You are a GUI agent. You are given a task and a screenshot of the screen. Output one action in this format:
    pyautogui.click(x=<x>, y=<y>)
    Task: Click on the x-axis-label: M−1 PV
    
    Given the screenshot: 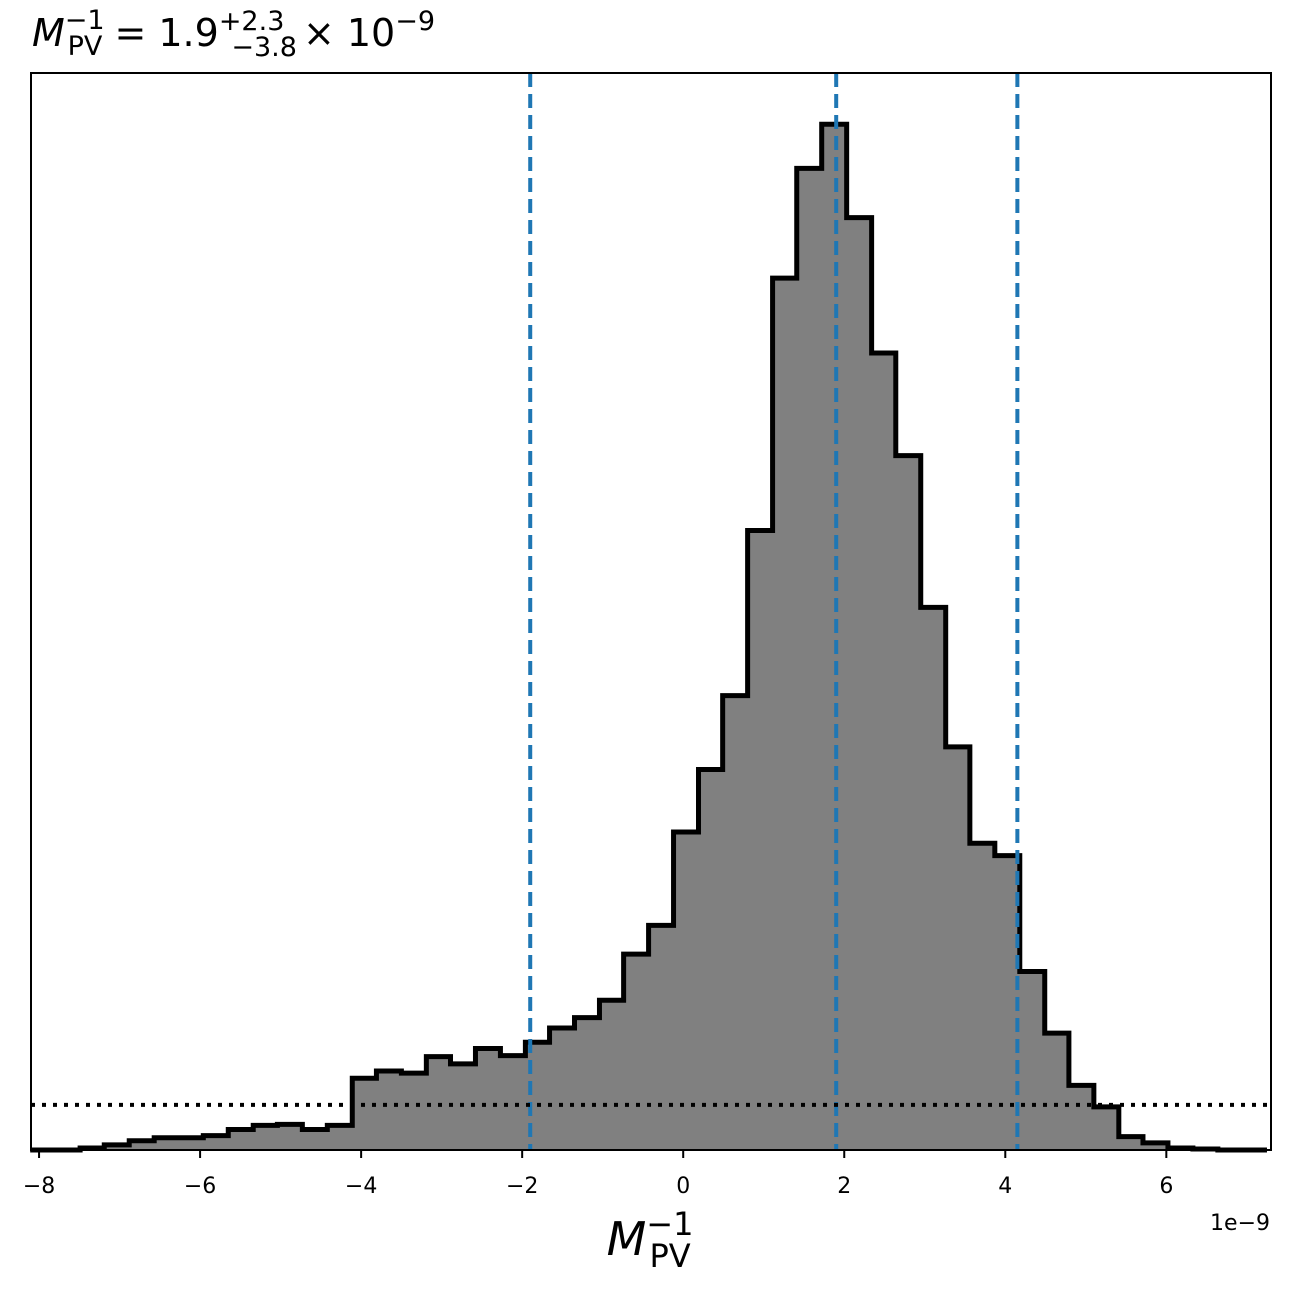 What is the action you would take?
    pyautogui.click(x=650, y=1240)
    